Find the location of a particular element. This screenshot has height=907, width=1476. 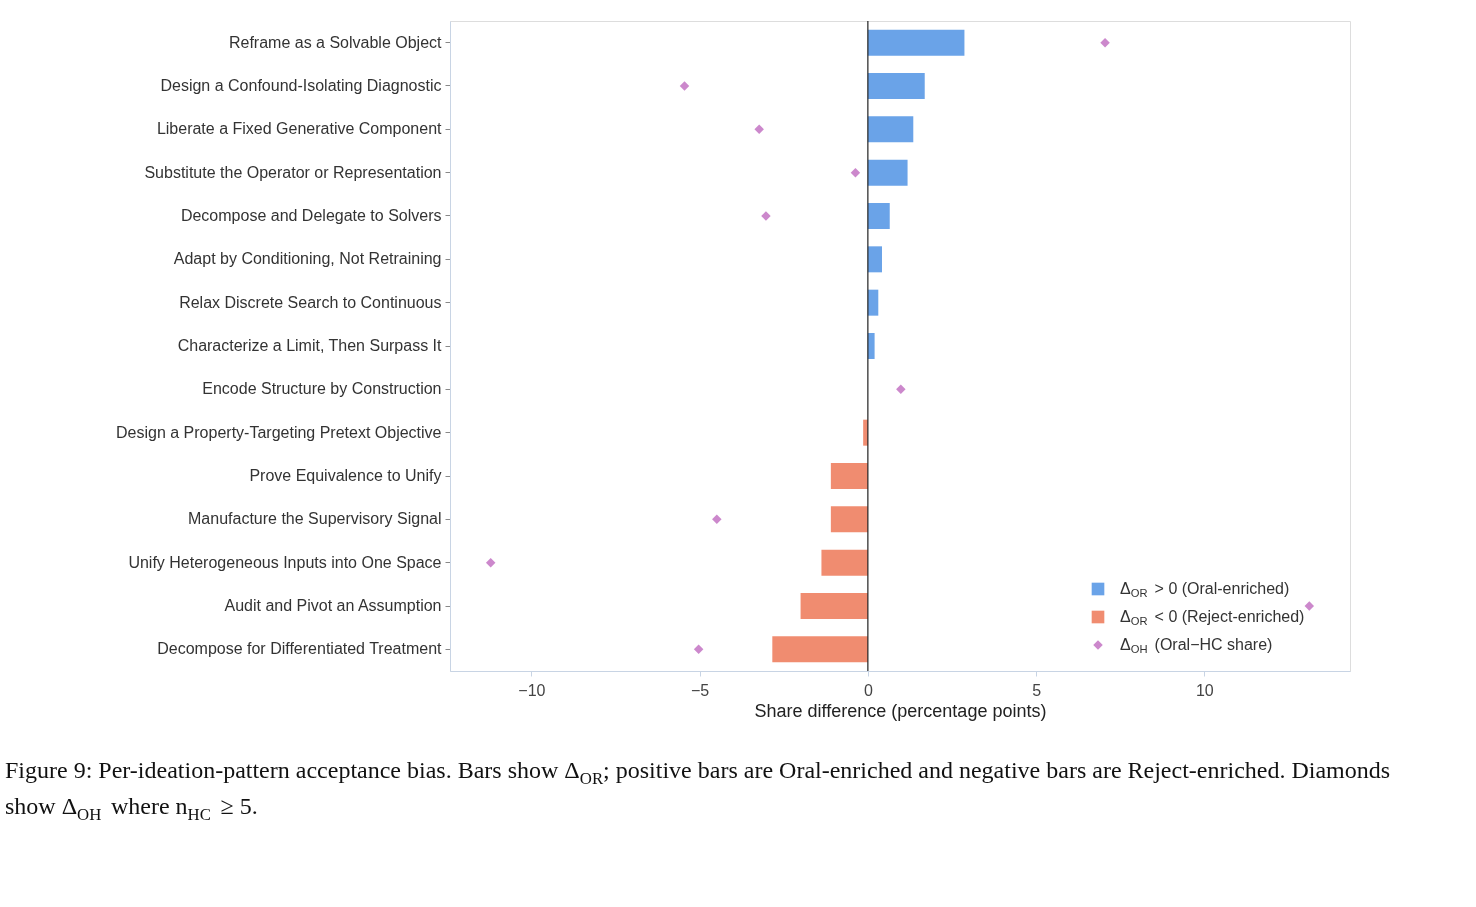

x-tick-label: 0 is located at coordinates (868, 690).